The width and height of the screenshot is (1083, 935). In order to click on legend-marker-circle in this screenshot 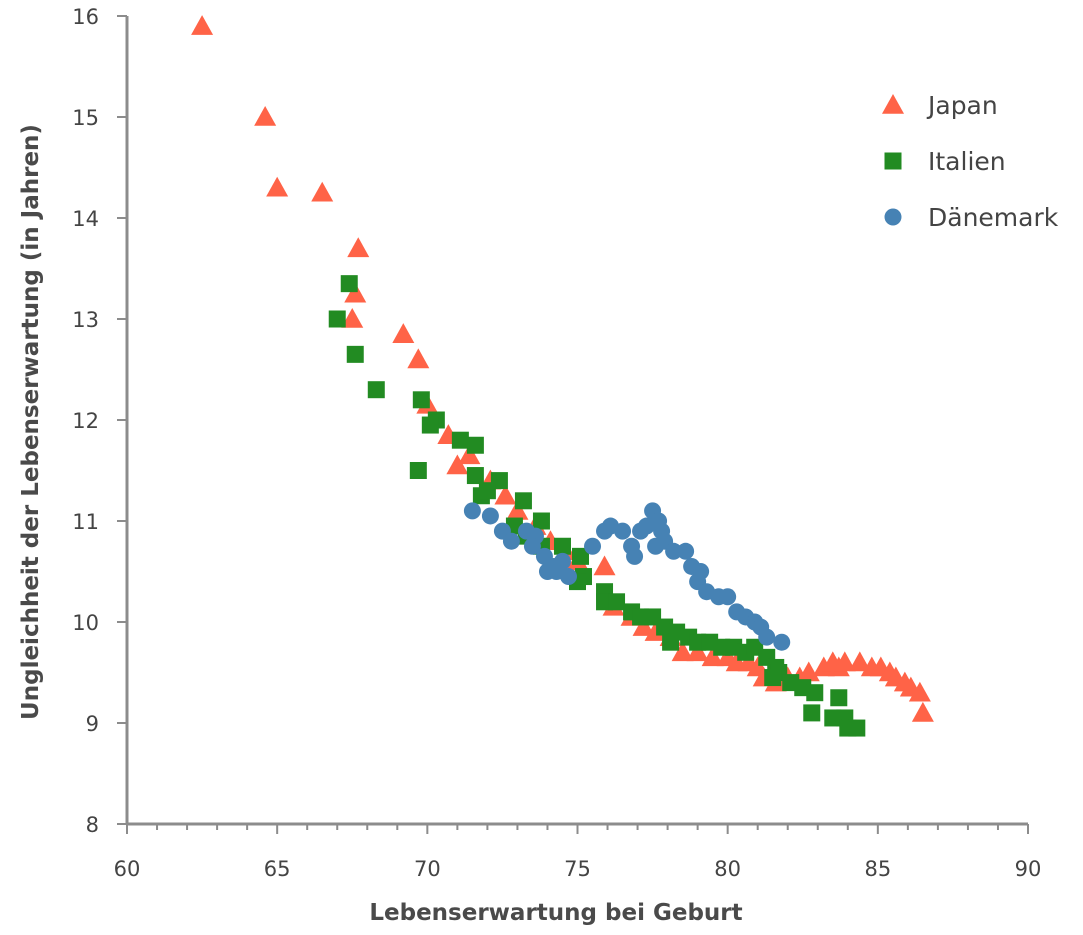, I will do `click(893, 217)`.